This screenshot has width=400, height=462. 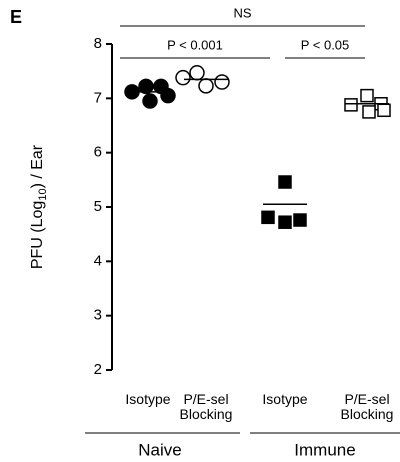 What do you see at coordinates (98, 43) in the screenshot?
I see `y-tick-label: 8` at bounding box center [98, 43].